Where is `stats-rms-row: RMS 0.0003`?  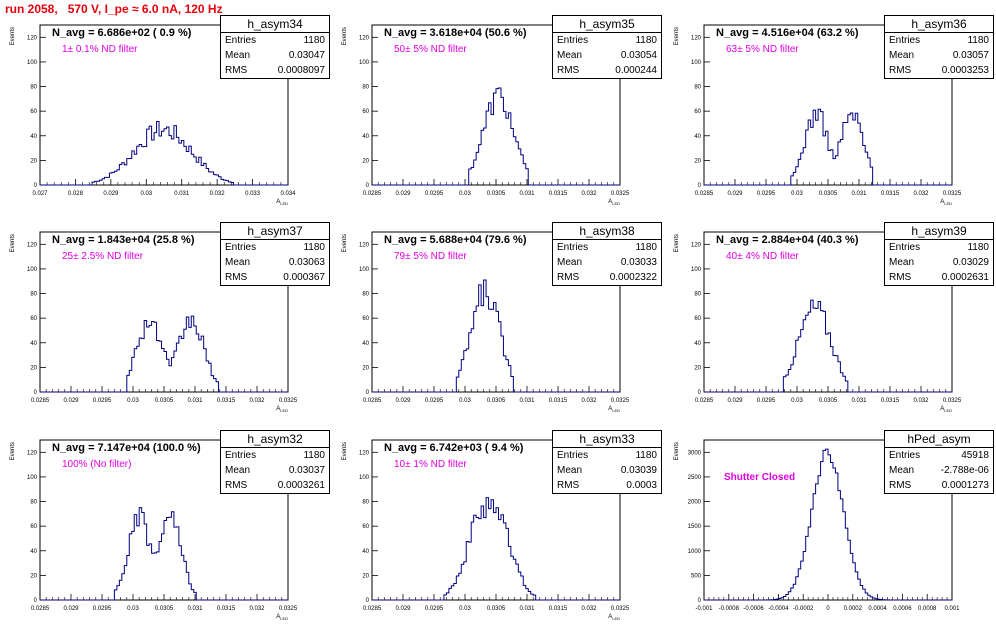
stats-rms-row: RMS 0.0003 is located at coordinates (607, 485).